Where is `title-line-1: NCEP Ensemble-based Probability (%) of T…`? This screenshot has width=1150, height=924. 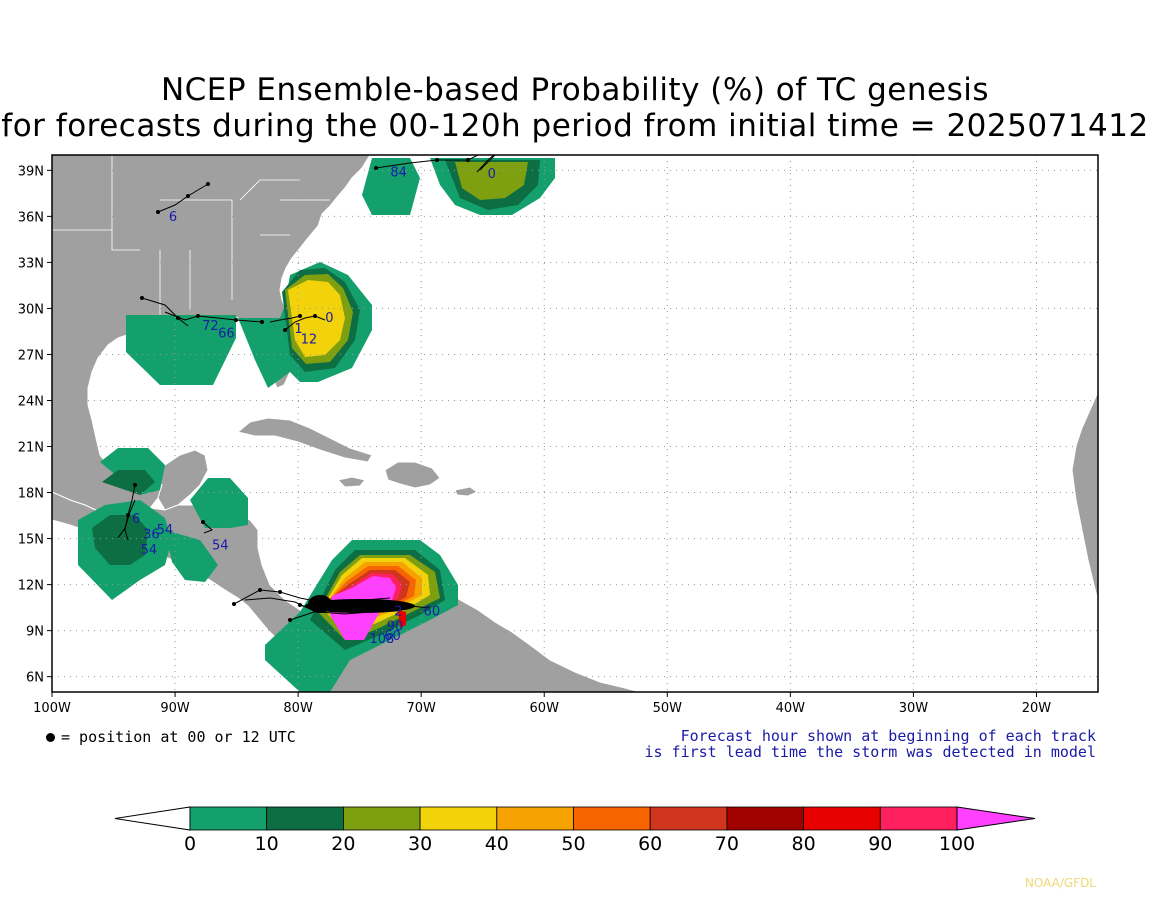 title-line-1: NCEP Ensemble-based Probability (%) of T… is located at coordinates (575, 90).